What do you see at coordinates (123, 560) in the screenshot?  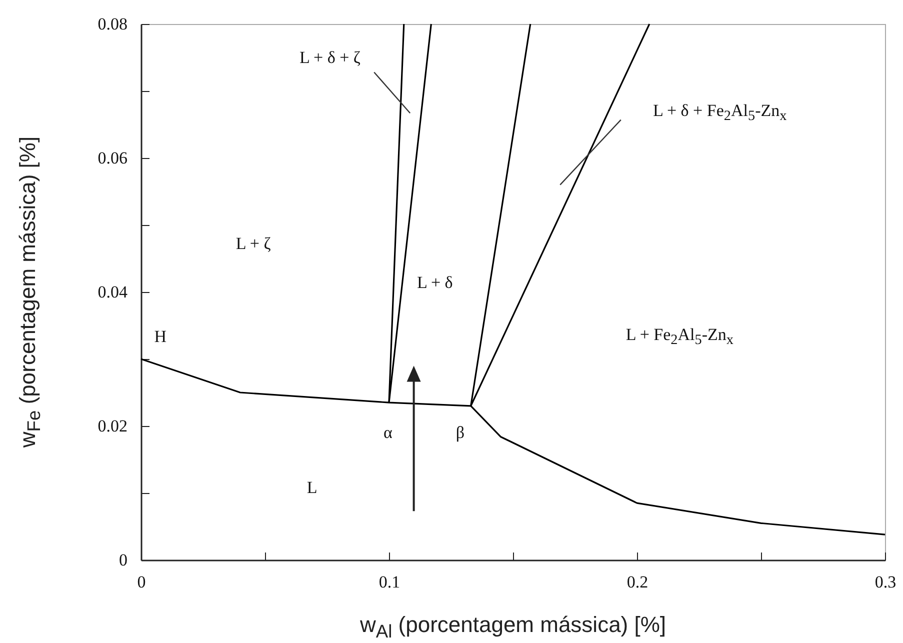 I see `y-tick-label: 0` at bounding box center [123, 560].